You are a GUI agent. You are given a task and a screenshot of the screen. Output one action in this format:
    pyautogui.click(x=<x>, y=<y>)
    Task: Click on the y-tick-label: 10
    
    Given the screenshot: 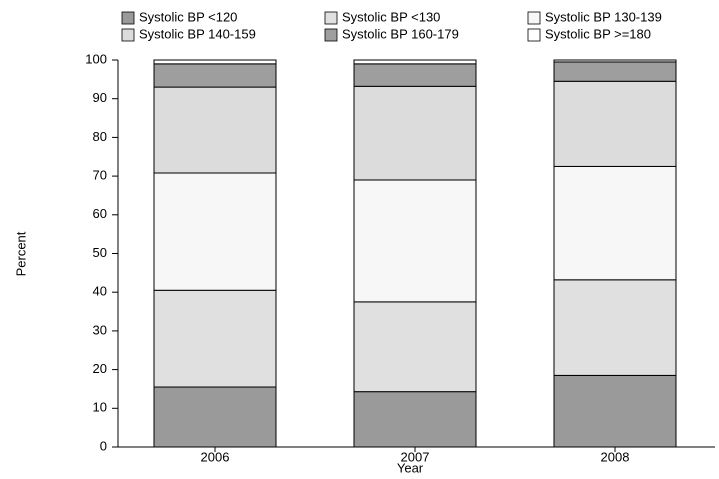 What is the action you would take?
    pyautogui.click(x=100, y=407)
    